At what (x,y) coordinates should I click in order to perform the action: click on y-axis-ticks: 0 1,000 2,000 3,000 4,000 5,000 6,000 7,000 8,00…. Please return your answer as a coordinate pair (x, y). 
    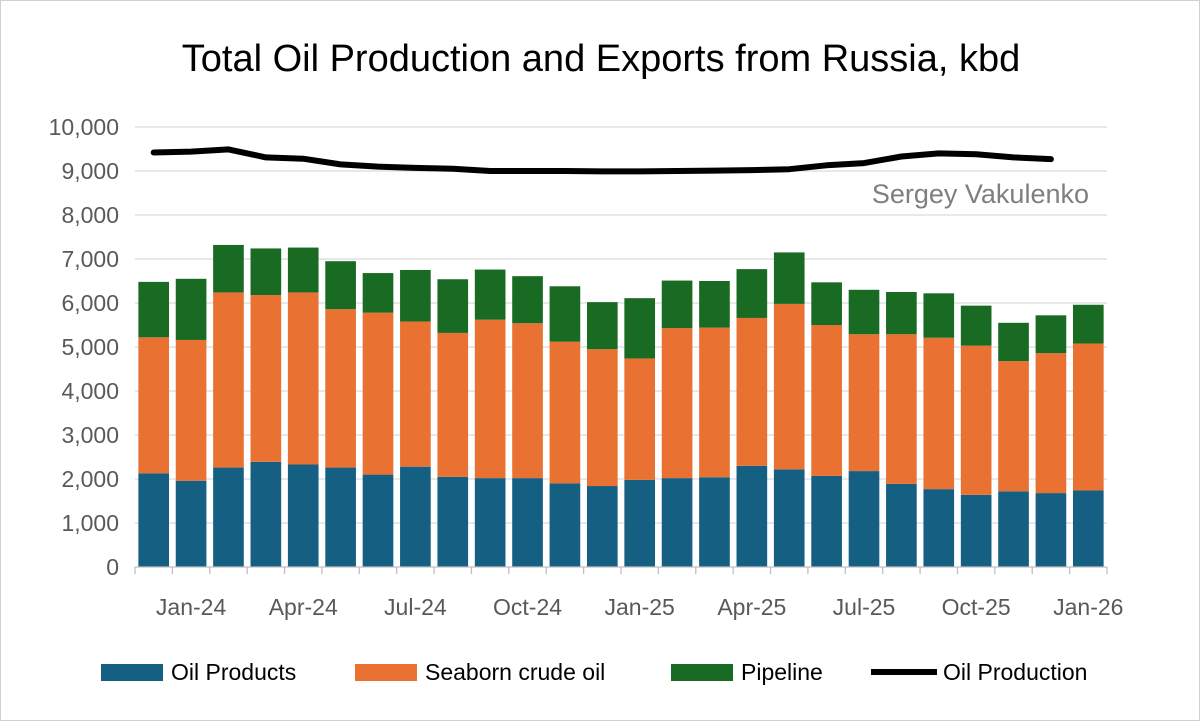
    Looking at the image, I should click on (84, 347).